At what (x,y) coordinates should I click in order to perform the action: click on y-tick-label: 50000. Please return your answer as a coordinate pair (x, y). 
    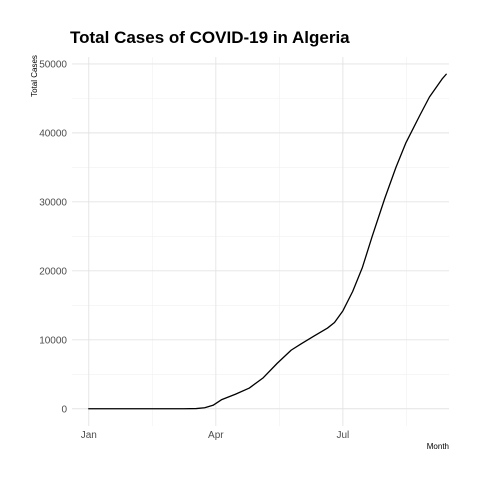
    Looking at the image, I should click on (53, 64).